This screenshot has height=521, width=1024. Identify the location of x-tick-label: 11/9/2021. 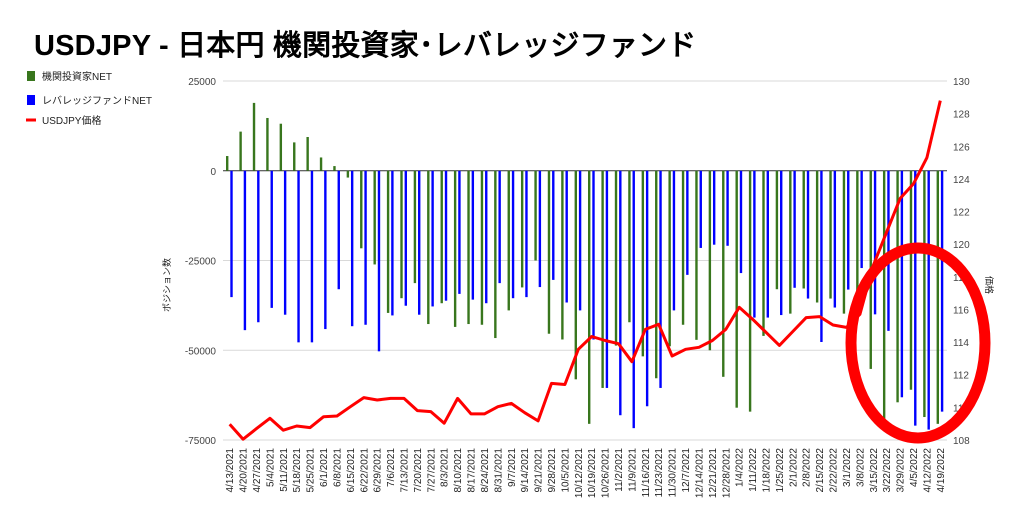
(632, 470).